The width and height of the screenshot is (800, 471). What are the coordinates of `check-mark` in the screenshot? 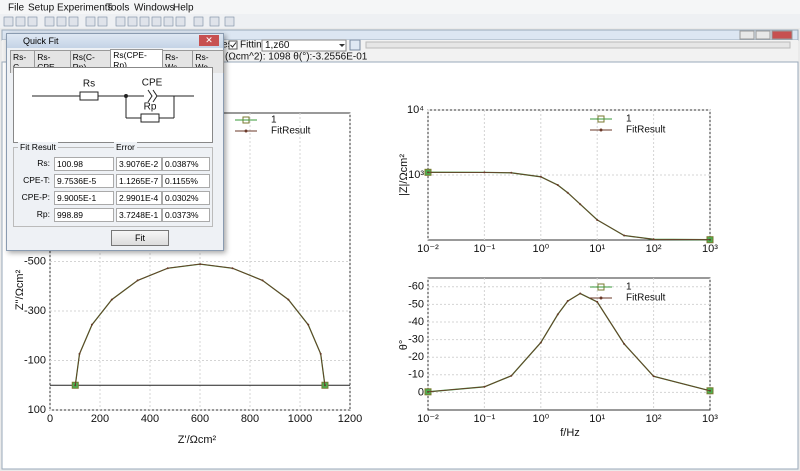 It's located at (233, 45).